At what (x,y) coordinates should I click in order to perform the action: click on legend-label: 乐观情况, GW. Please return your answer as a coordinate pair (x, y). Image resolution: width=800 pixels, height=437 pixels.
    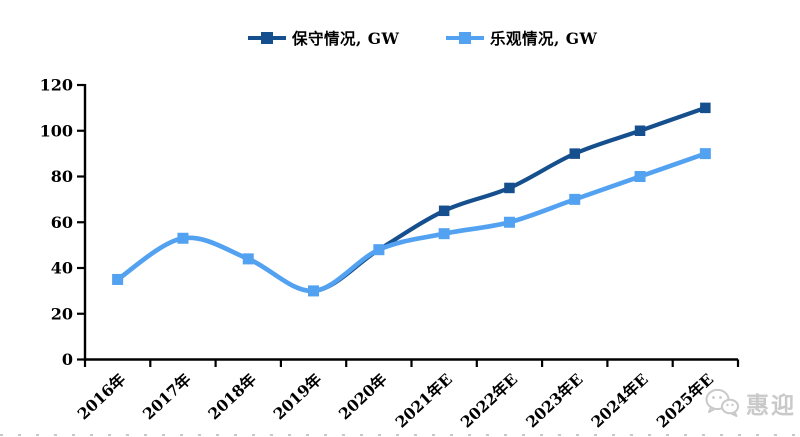
    Looking at the image, I should click on (544, 38).